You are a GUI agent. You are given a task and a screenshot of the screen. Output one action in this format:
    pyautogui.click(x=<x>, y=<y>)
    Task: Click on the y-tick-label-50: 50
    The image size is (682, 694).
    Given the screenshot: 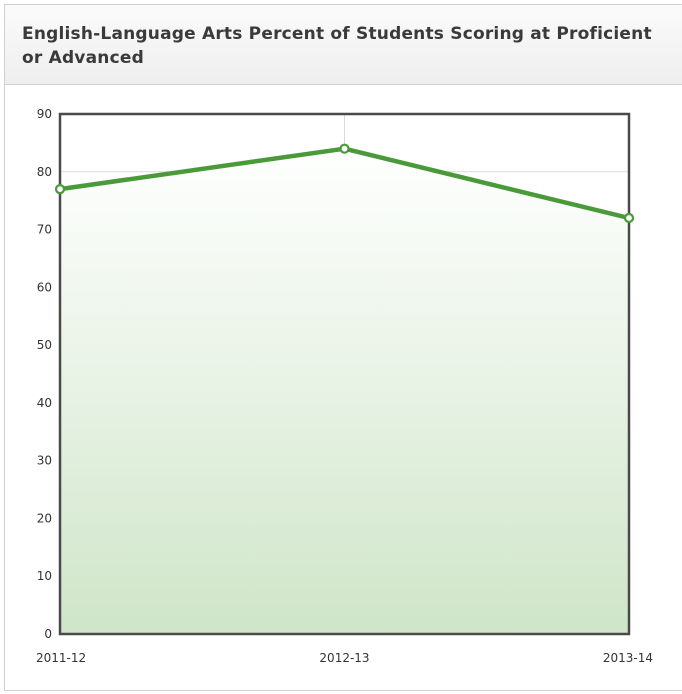 What is the action you would take?
    pyautogui.click(x=44, y=345)
    